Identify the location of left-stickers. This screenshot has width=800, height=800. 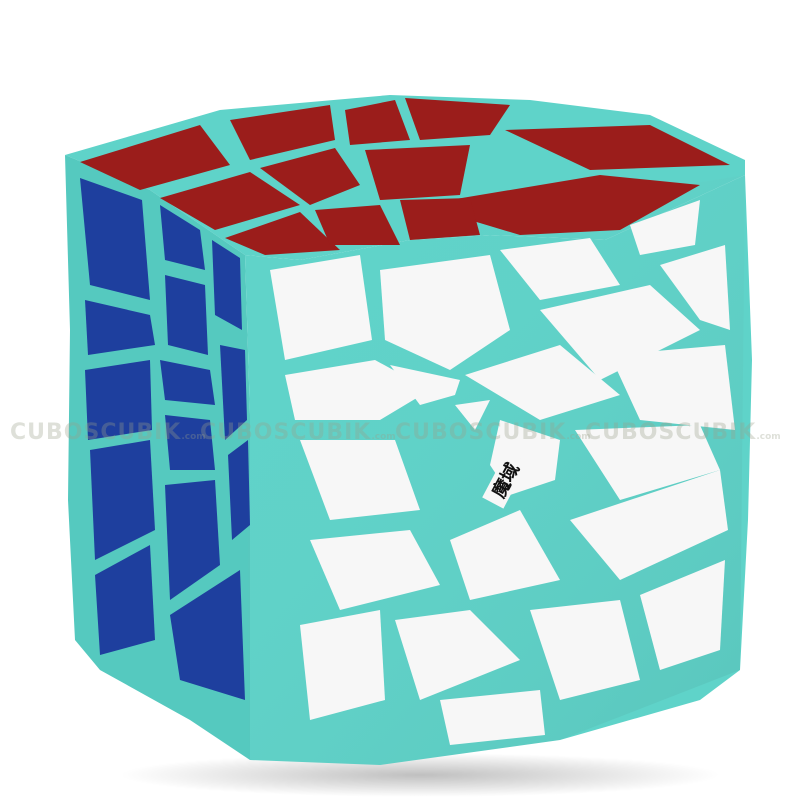
(165, 439).